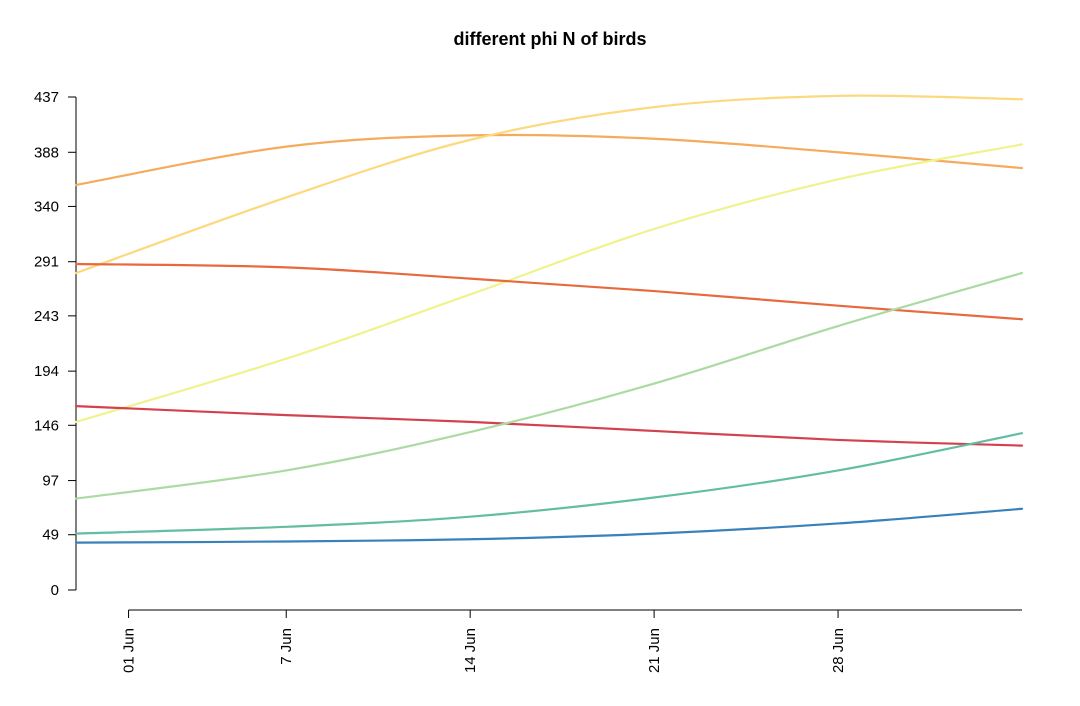  What do you see at coordinates (470, 650) in the screenshot?
I see `x-tick-label: 14 Jun` at bounding box center [470, 650].